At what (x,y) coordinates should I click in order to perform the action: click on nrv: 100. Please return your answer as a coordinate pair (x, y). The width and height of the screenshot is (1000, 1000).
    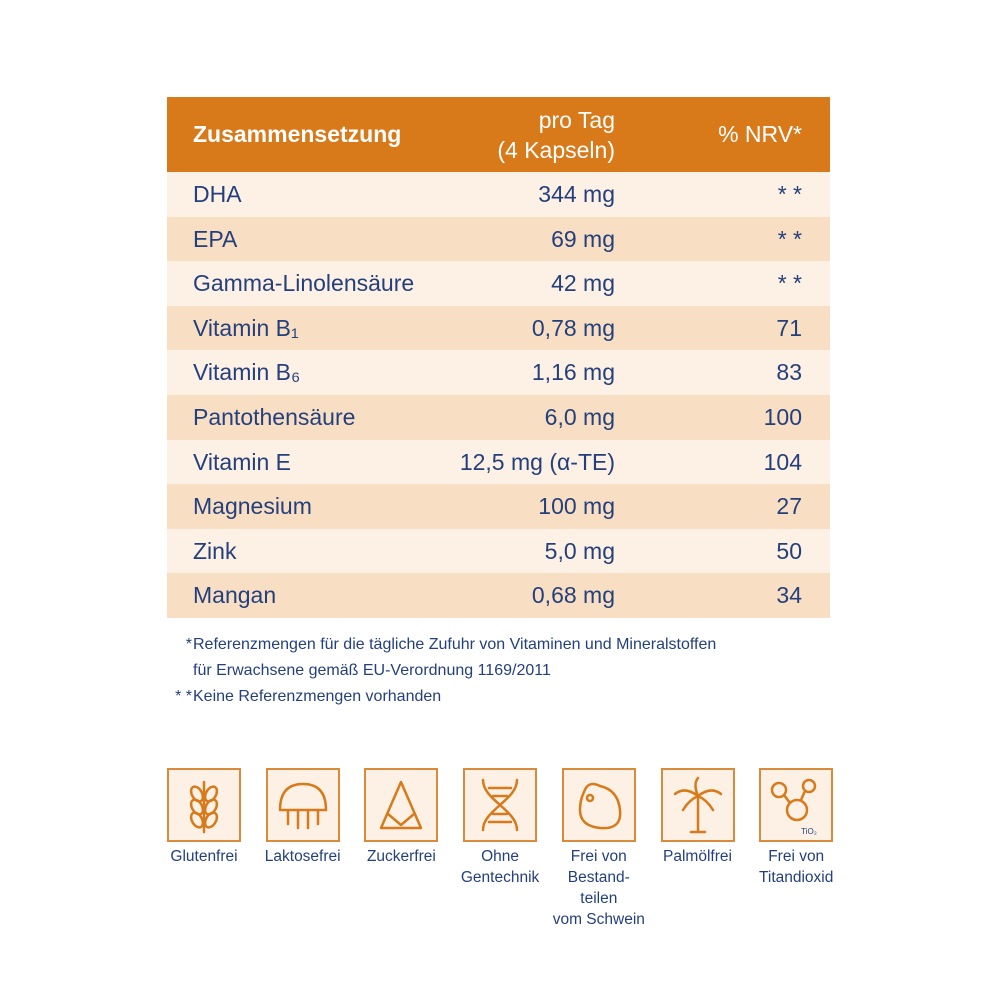
    Looking at the image, I should click on (782, 417).